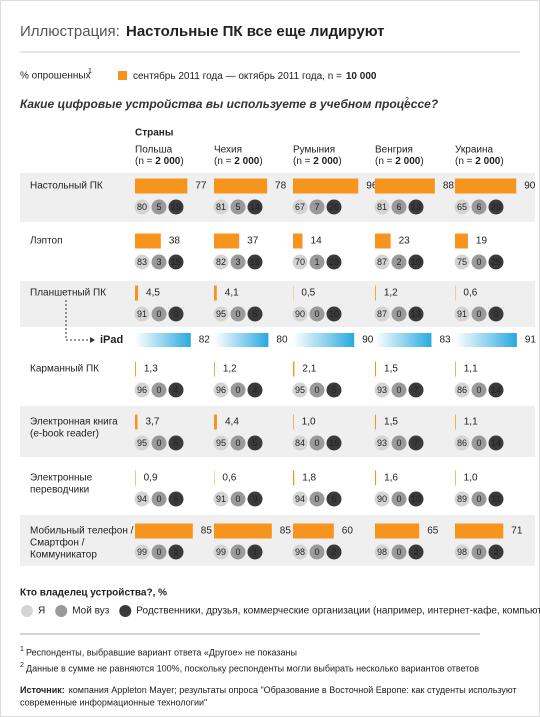 This screenshot has height=717, width=540. What do you see at coordinates (57, 543) in the screenshot?
I see `row-label: Смартфон /` at bounding box center [57, 543].